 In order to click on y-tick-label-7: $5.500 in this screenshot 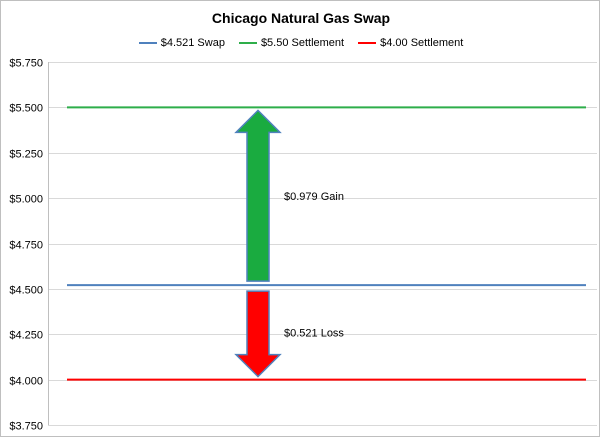, I will do `click(26, 109)`.